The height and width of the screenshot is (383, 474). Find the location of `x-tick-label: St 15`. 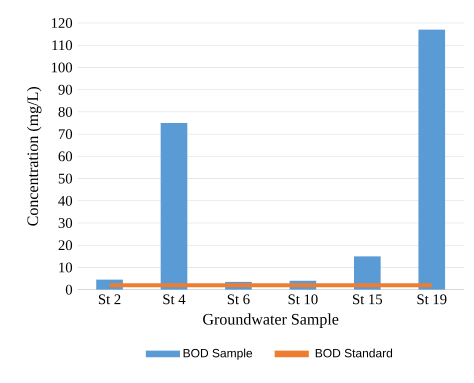

x-tick-label: St 15 is located at coordinates (367, 299).